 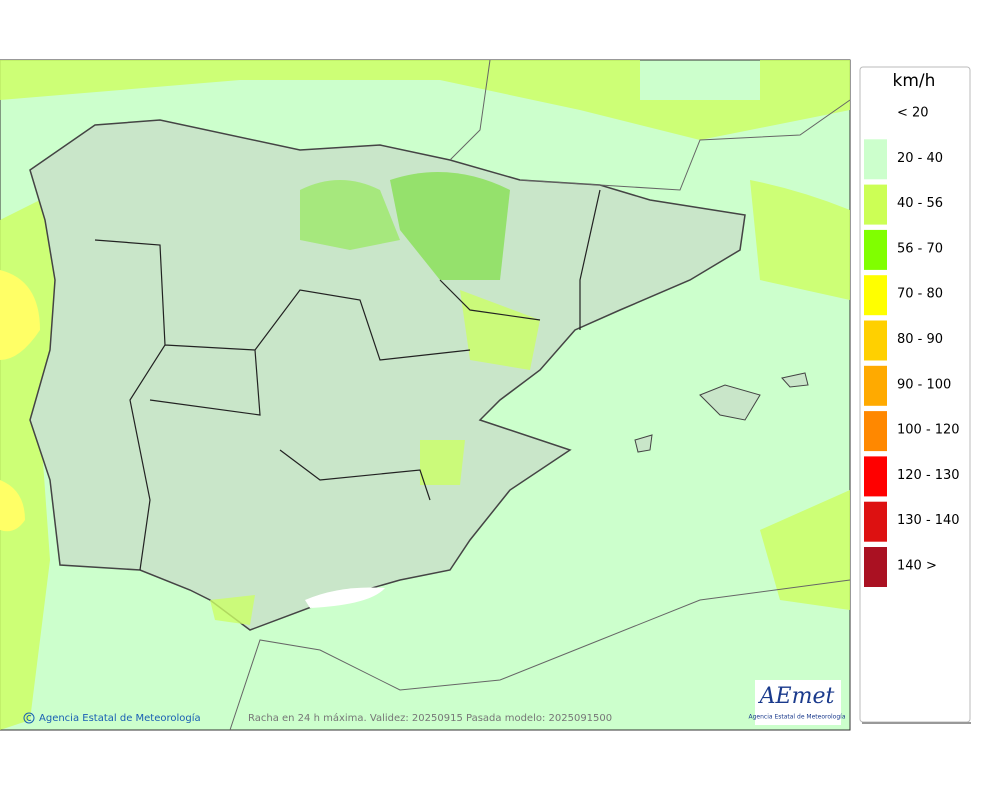 What do you see at coordinates (913, 113) in the screenshot?
I see `legend-label: < 20` at bounding box center [913, 113].